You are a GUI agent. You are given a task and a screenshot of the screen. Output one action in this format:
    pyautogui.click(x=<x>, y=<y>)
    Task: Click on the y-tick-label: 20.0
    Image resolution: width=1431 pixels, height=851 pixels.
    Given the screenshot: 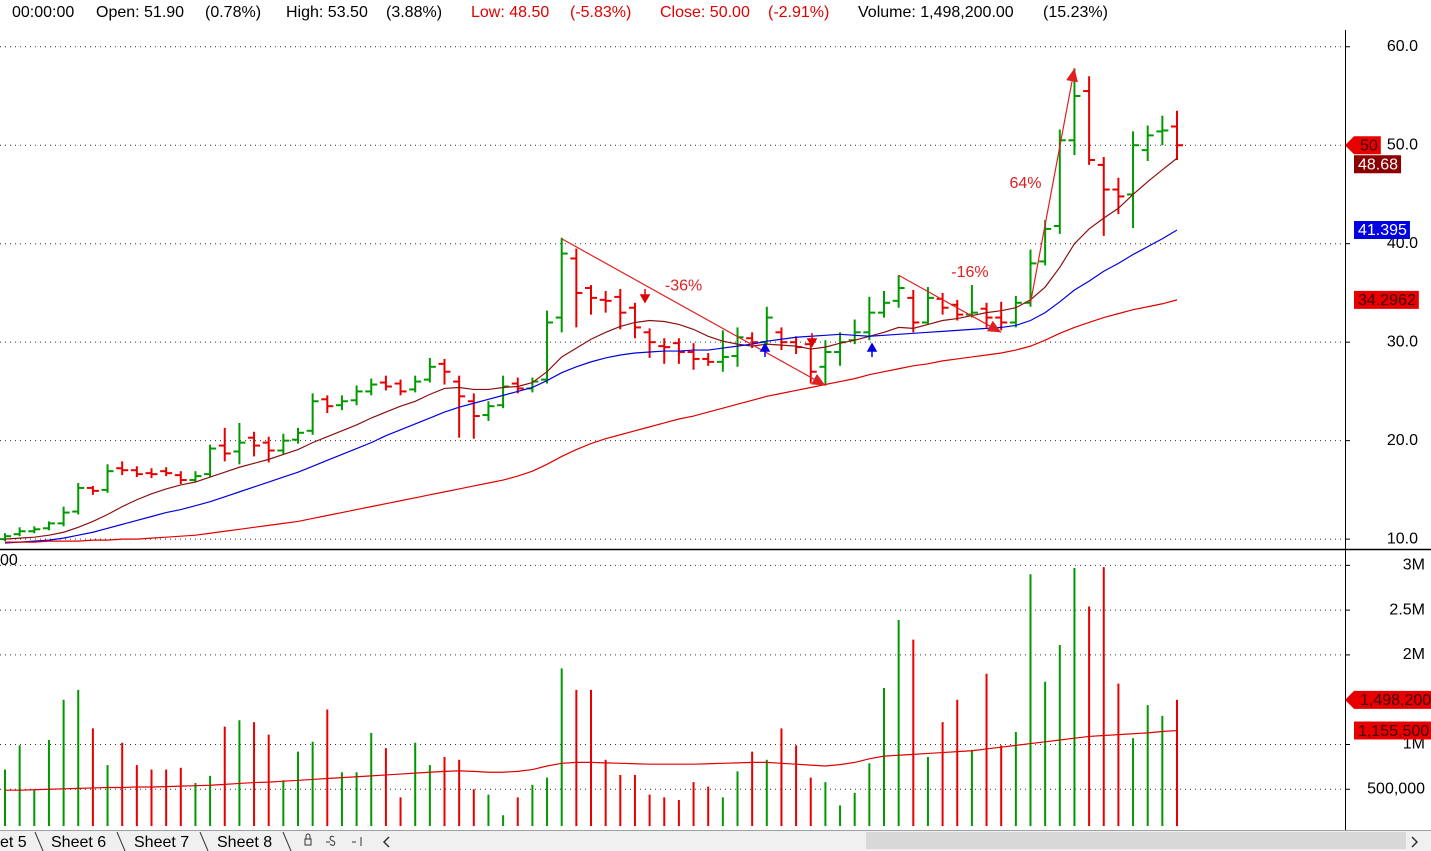 What is the action you would take?
    pyautogui.click(x=1402, y=440)
    